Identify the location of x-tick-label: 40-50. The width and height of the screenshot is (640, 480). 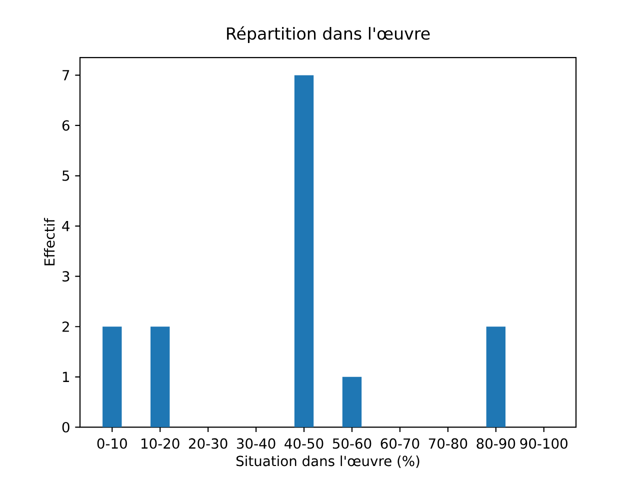
(304, 443).